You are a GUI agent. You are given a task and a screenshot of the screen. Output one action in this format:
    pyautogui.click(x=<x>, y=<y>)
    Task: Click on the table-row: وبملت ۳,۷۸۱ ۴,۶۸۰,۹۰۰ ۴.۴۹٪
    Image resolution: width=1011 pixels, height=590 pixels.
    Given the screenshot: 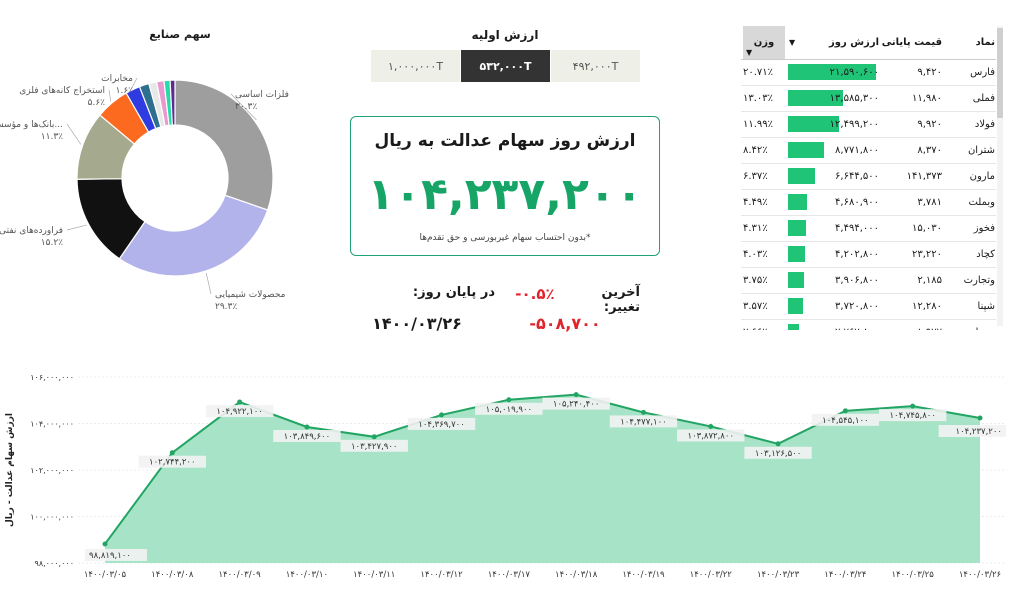 What is the action you would take?
    pyautogui.click(x=868, y=202)
    